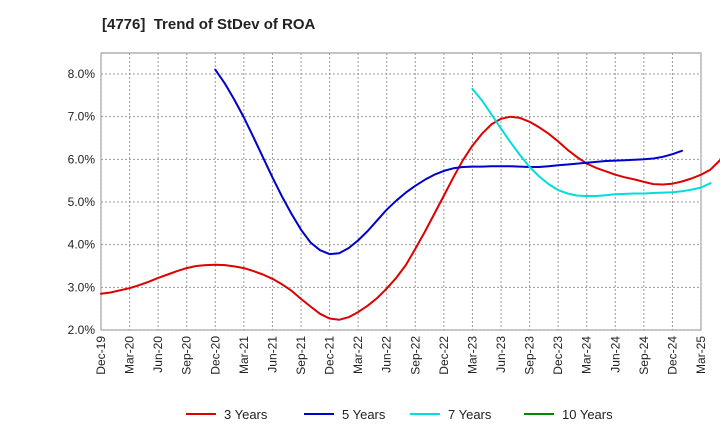 The width and height of the screenshot is (720, 440). Describe the element at coordinates (364, 414) in the screenshot. I see `legend-label: 5 Years` at that location.